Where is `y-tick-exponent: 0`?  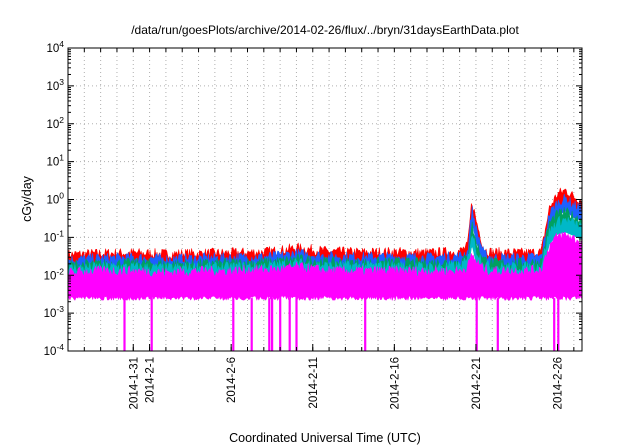
y-tick-exponent: 0 is located at coordinates (61, 196).